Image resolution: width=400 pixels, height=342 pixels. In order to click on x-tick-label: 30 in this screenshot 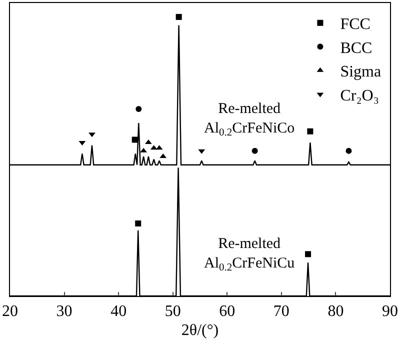, I will do `click(64, 311)`.